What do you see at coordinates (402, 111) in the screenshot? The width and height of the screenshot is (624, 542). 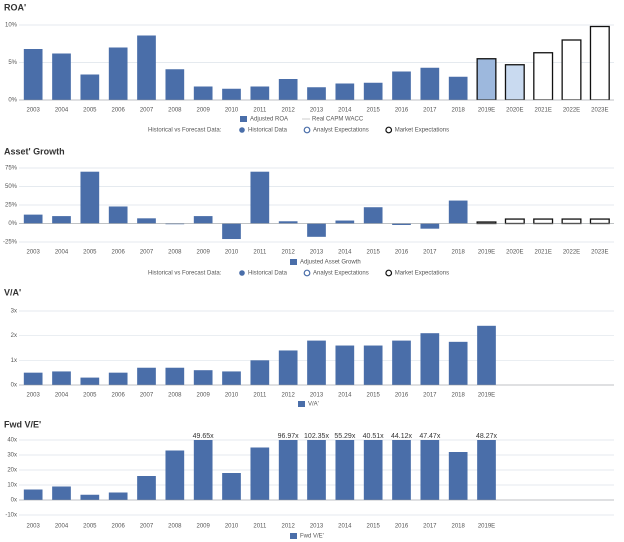 I see `x-tick-label: 2016` at bounding box center [402, 111].